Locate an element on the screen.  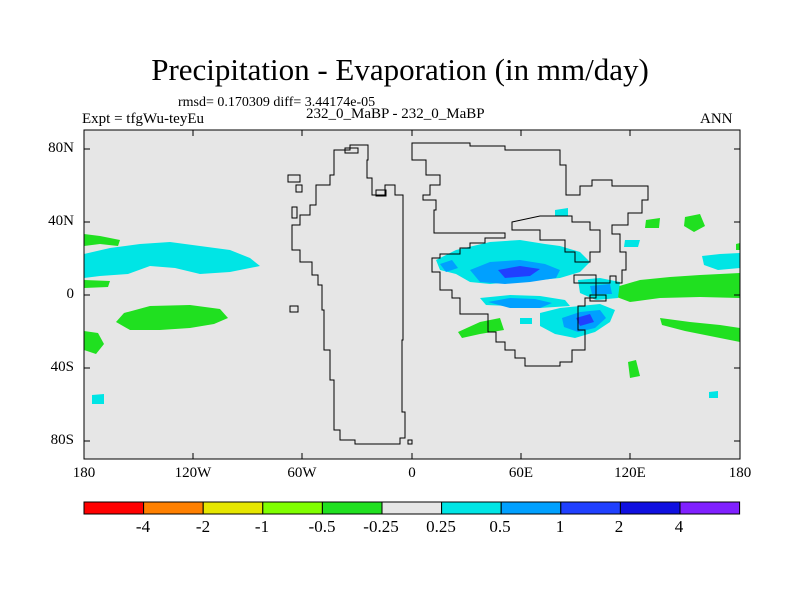
x-tick-label: 60W is located at coordinates (302, 473).